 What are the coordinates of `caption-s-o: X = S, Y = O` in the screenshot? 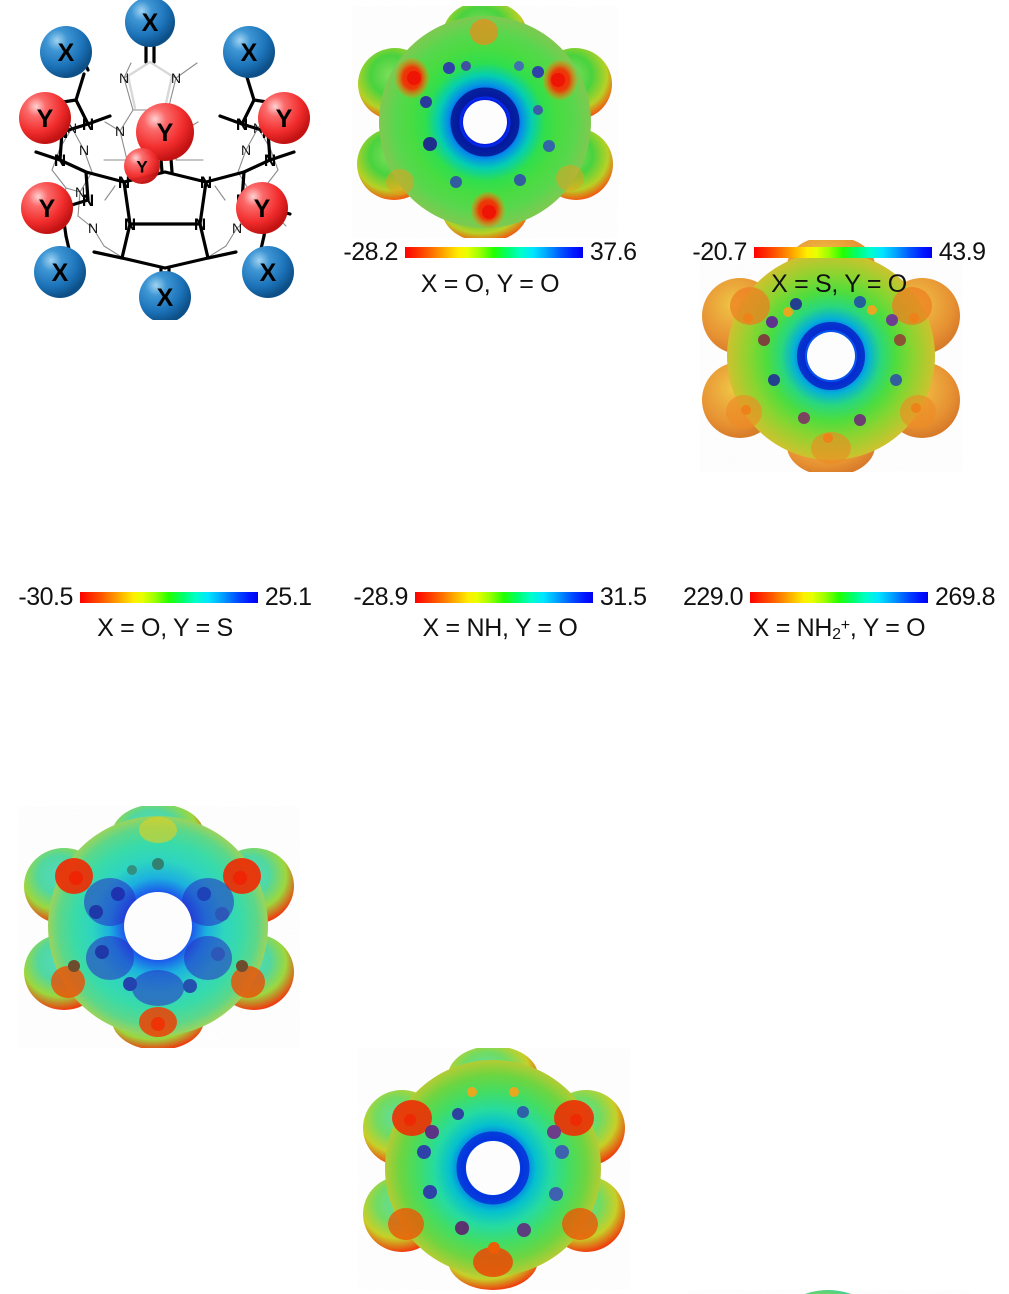 It's located at (839, 284).